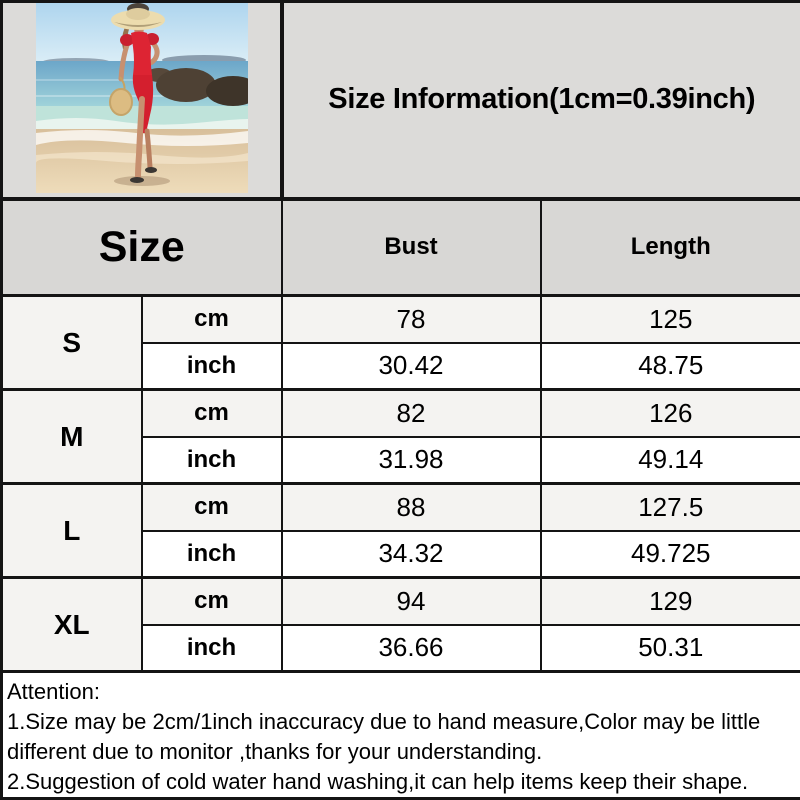 The height and width of the screenshot is (800, 800). What do you see at coordinates (137, 180) in the screenshot?
I see `front-sandal` at bounding box center [137, 180].